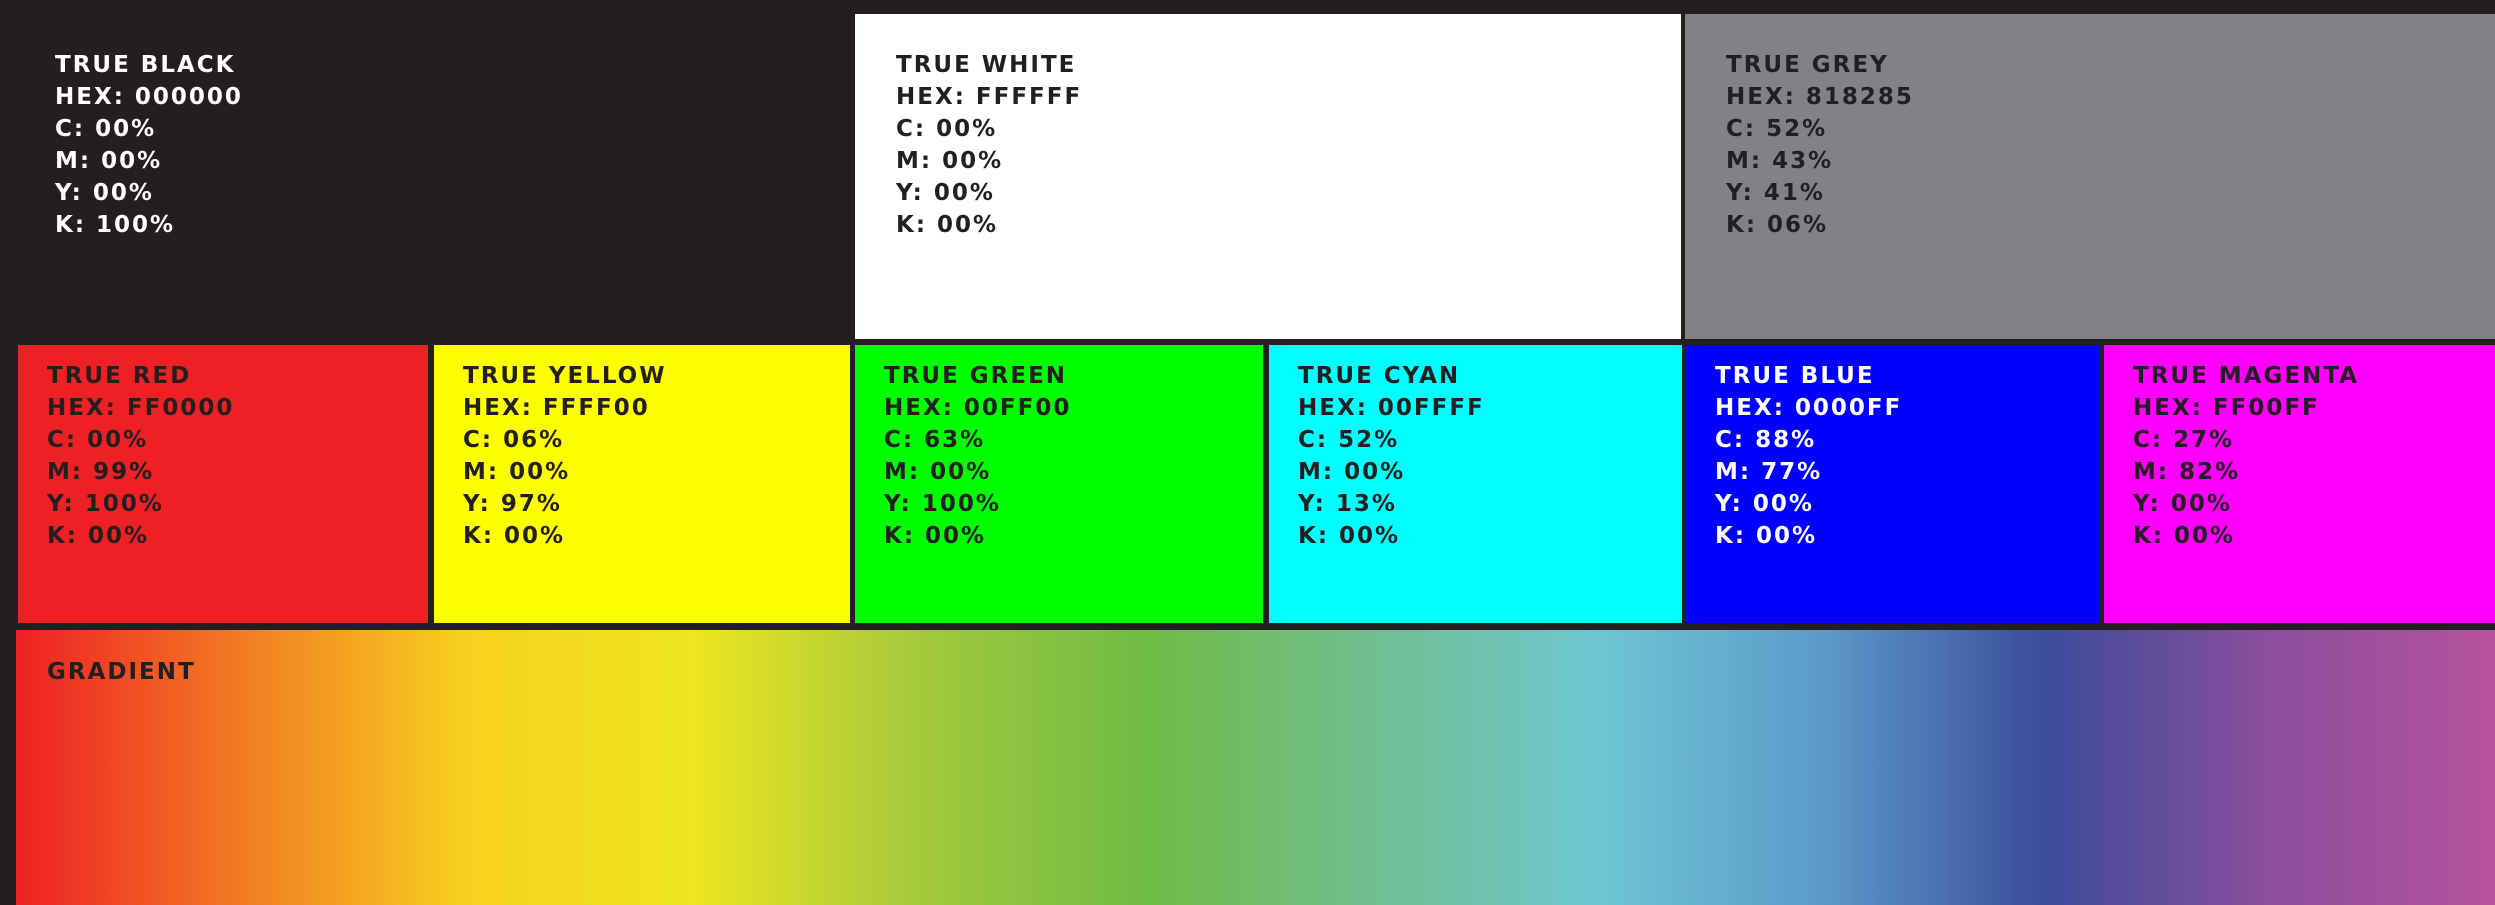  Describe the element at coordinates (1780, 161) in the screenshot. I see `swatch-magenta-value: M: 43%` at that location.